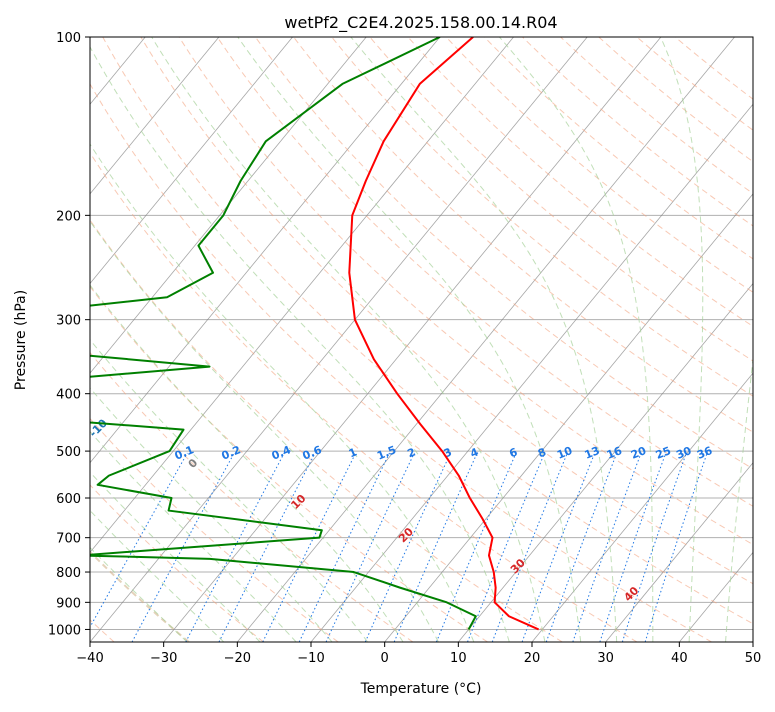 This screenshot has width=775, height=712. What do you see at coordinates (68, 321) in the screenshot?
I see `y-tick-label: 300` at bounding box center [68, 321].